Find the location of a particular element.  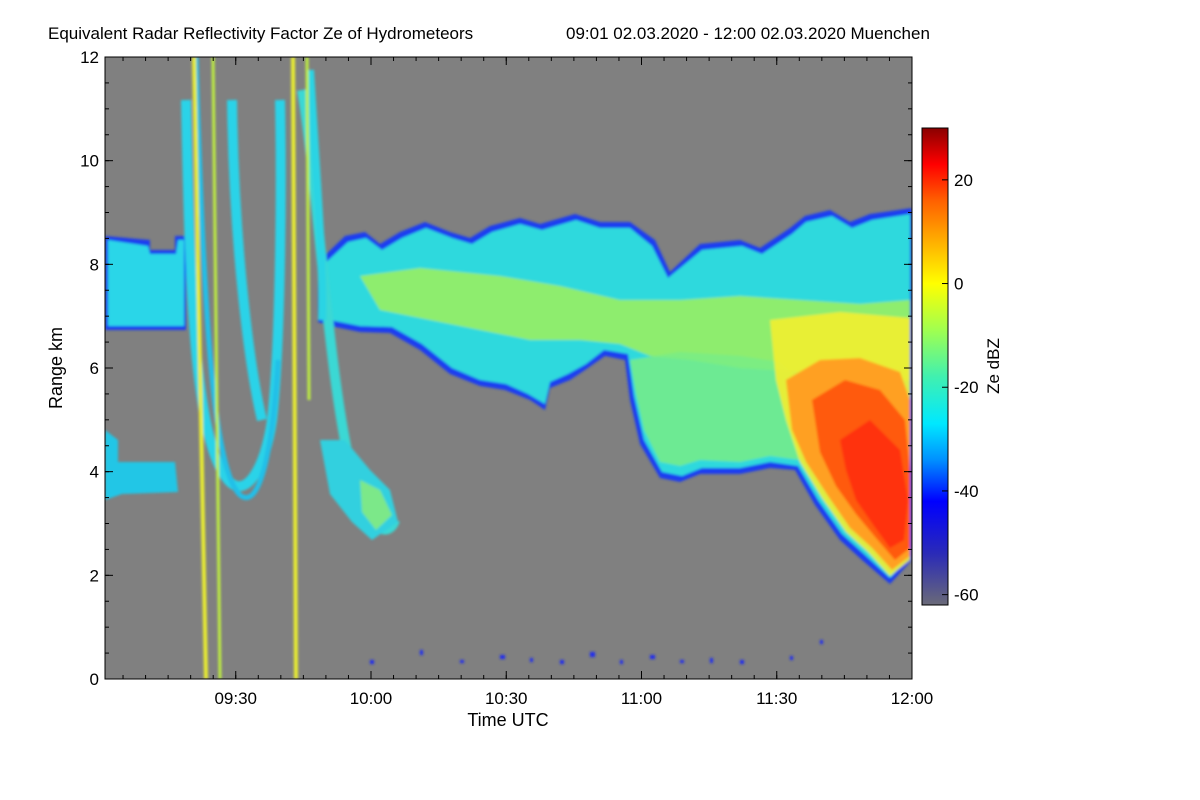

colorbar is located at coordinates (935, 366).